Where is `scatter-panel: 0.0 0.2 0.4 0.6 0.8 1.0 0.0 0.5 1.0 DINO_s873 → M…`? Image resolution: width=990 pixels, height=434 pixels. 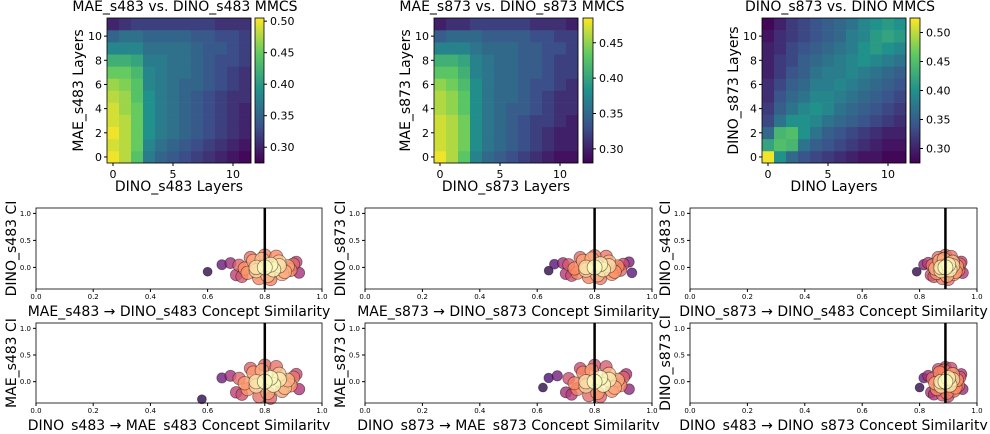 scatter-panel: 0.0 0.2 0.4 0.6 0.8 1.0 0.0 0.5 1.0 DINO_s873 → M… is located at coordinates (496, 376).